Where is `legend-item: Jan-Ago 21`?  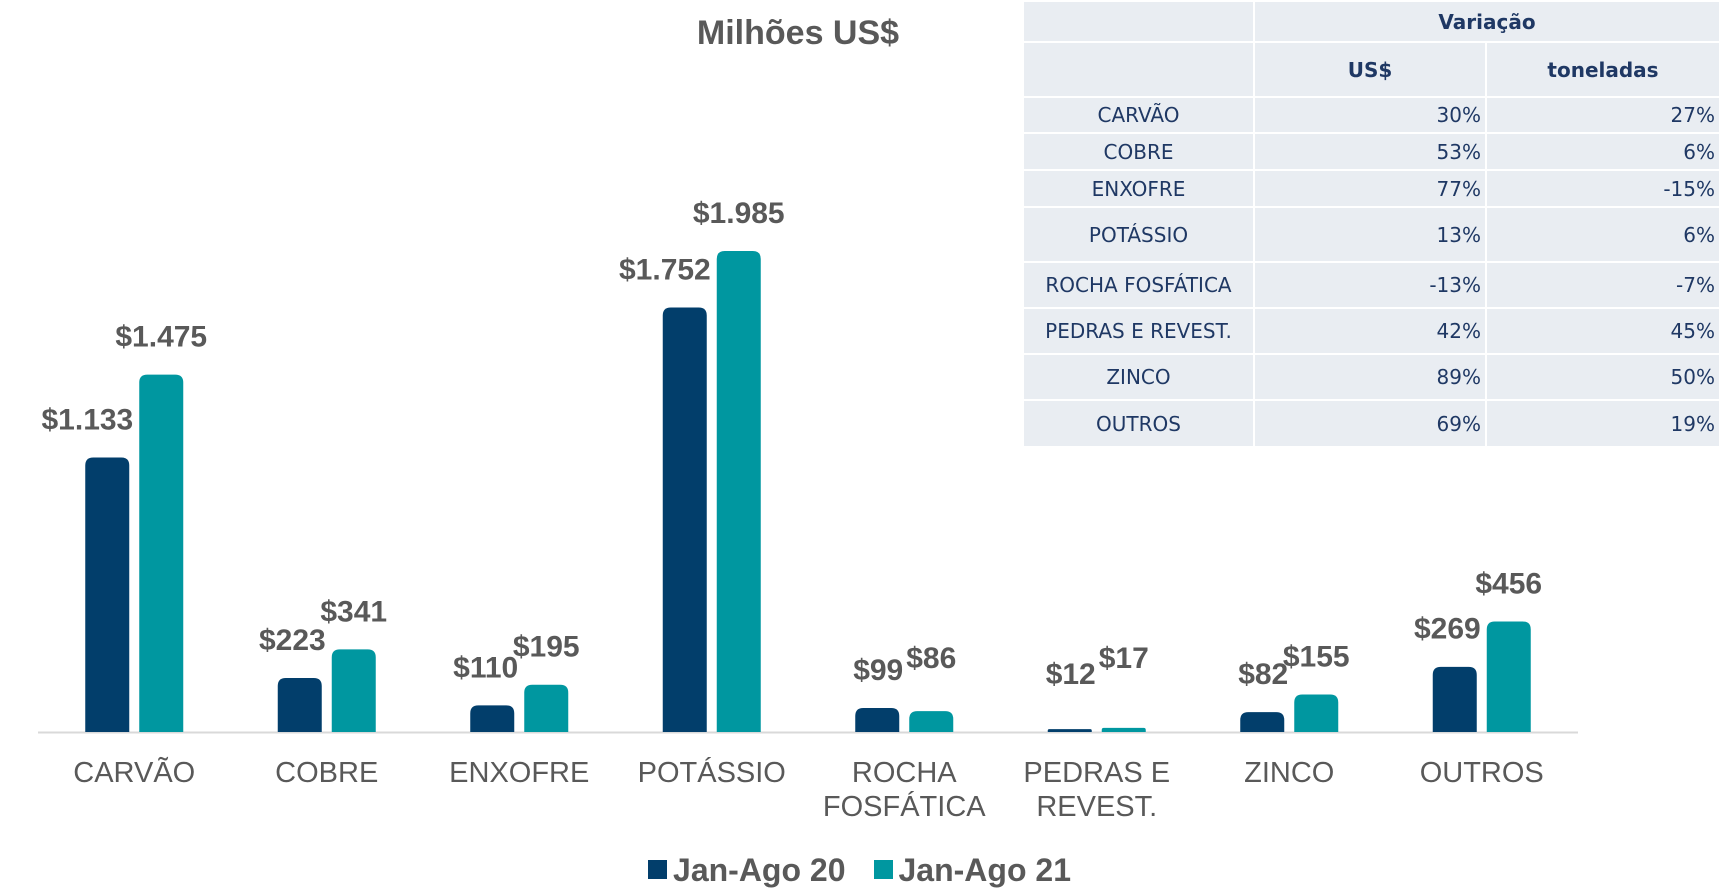 legend-item: Jan-Ago 21 is located at coordinates (972, 870).